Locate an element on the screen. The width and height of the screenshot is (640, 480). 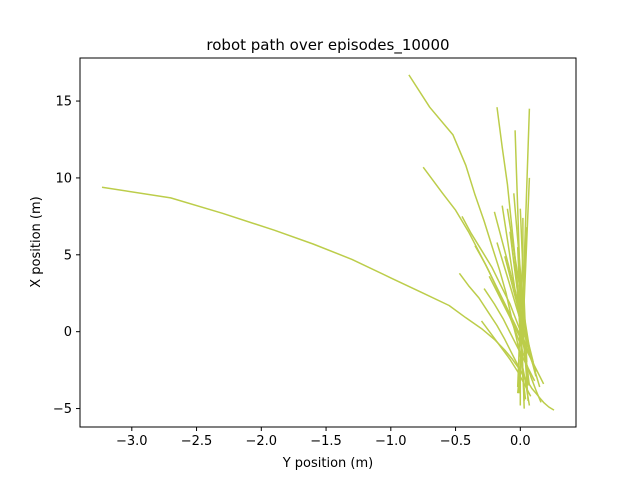
y-axis-label: X position (m) is located at coordinates (36, 241).